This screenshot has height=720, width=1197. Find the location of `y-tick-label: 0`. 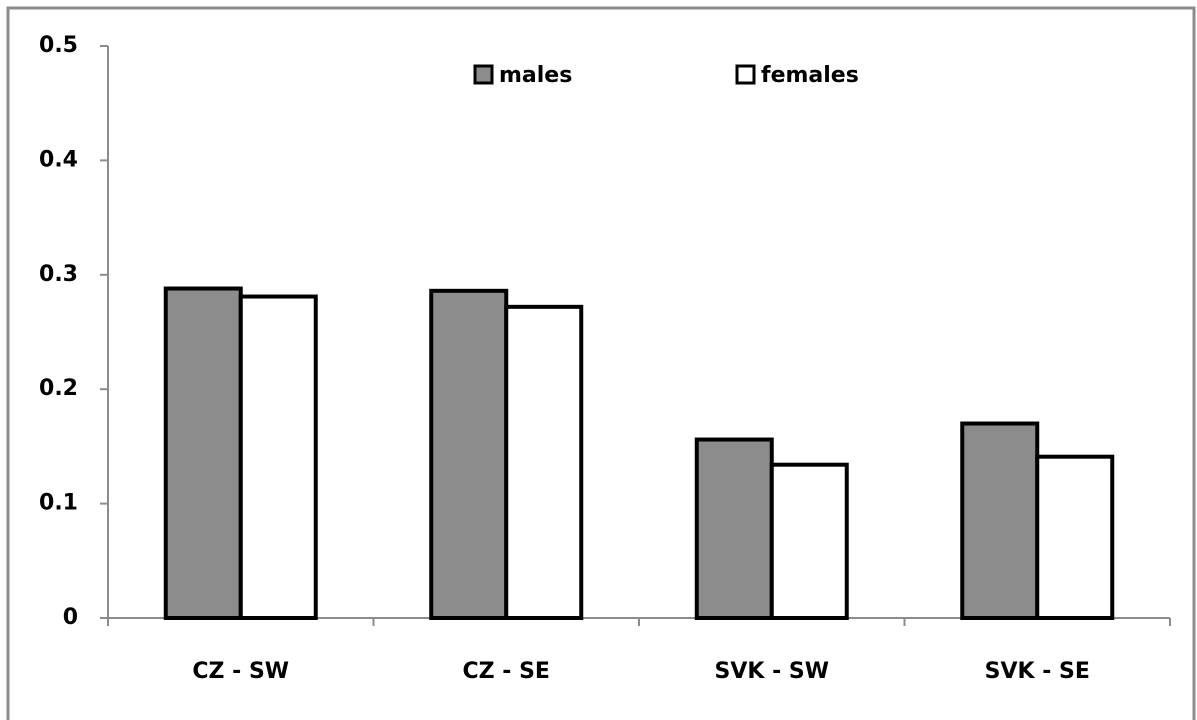

y-tick-label: 0 is located at coordinates (70, 617).